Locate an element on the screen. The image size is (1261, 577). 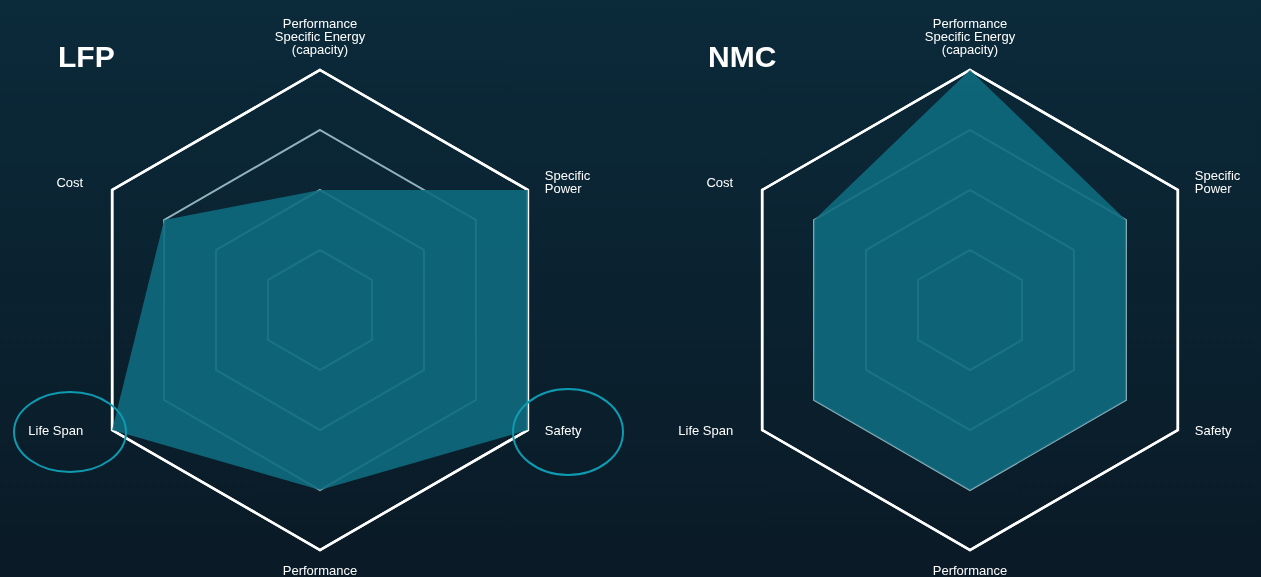
text: LFP is located at coordinates (86, 57).